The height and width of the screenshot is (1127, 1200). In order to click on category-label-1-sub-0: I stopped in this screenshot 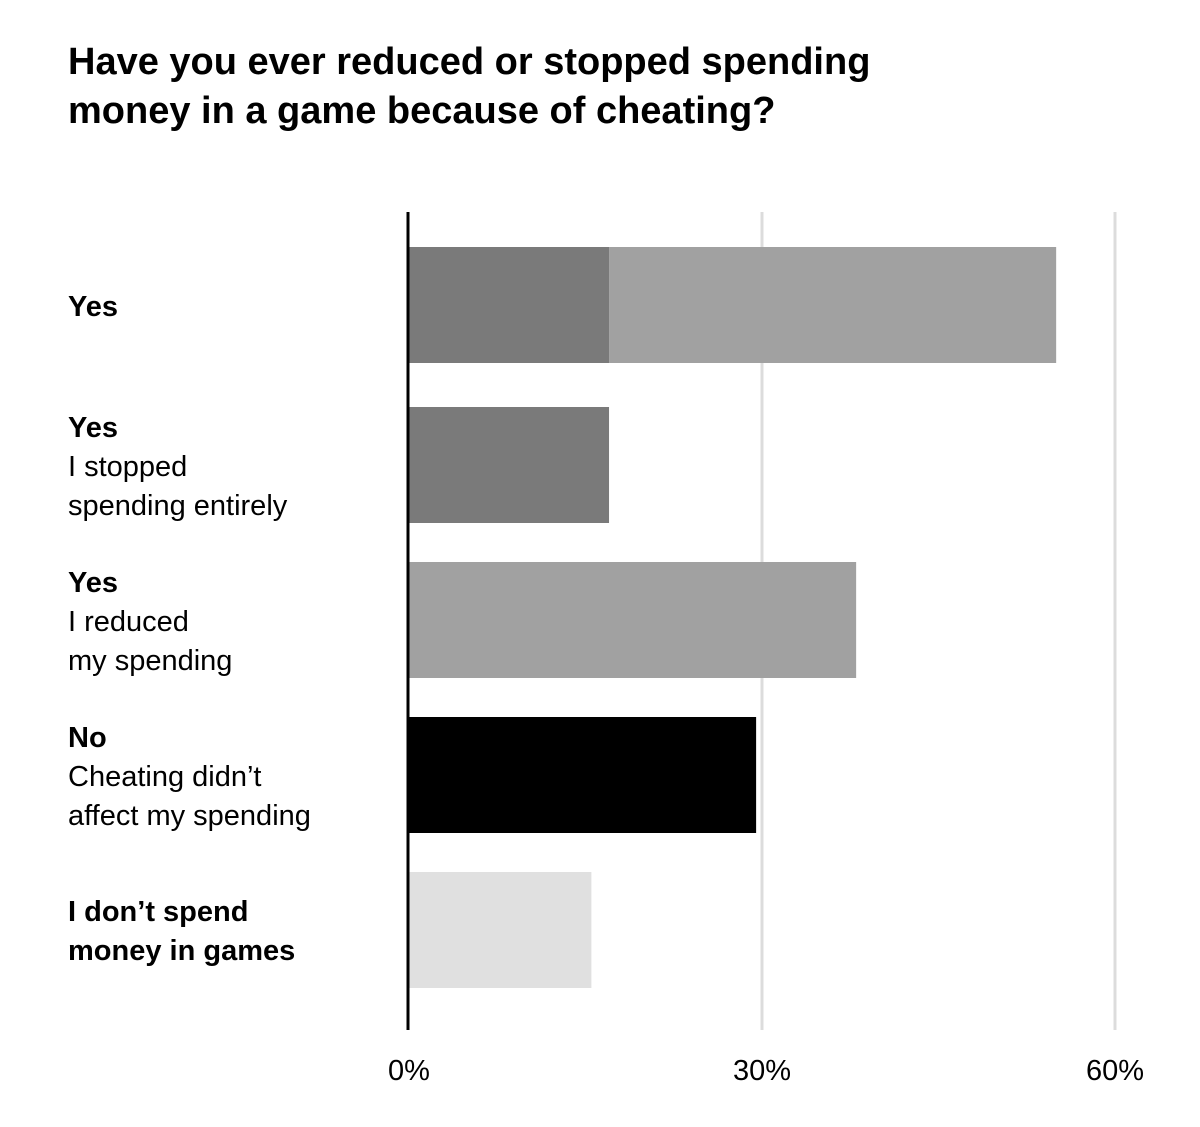, I will do `click(128, 466)`.